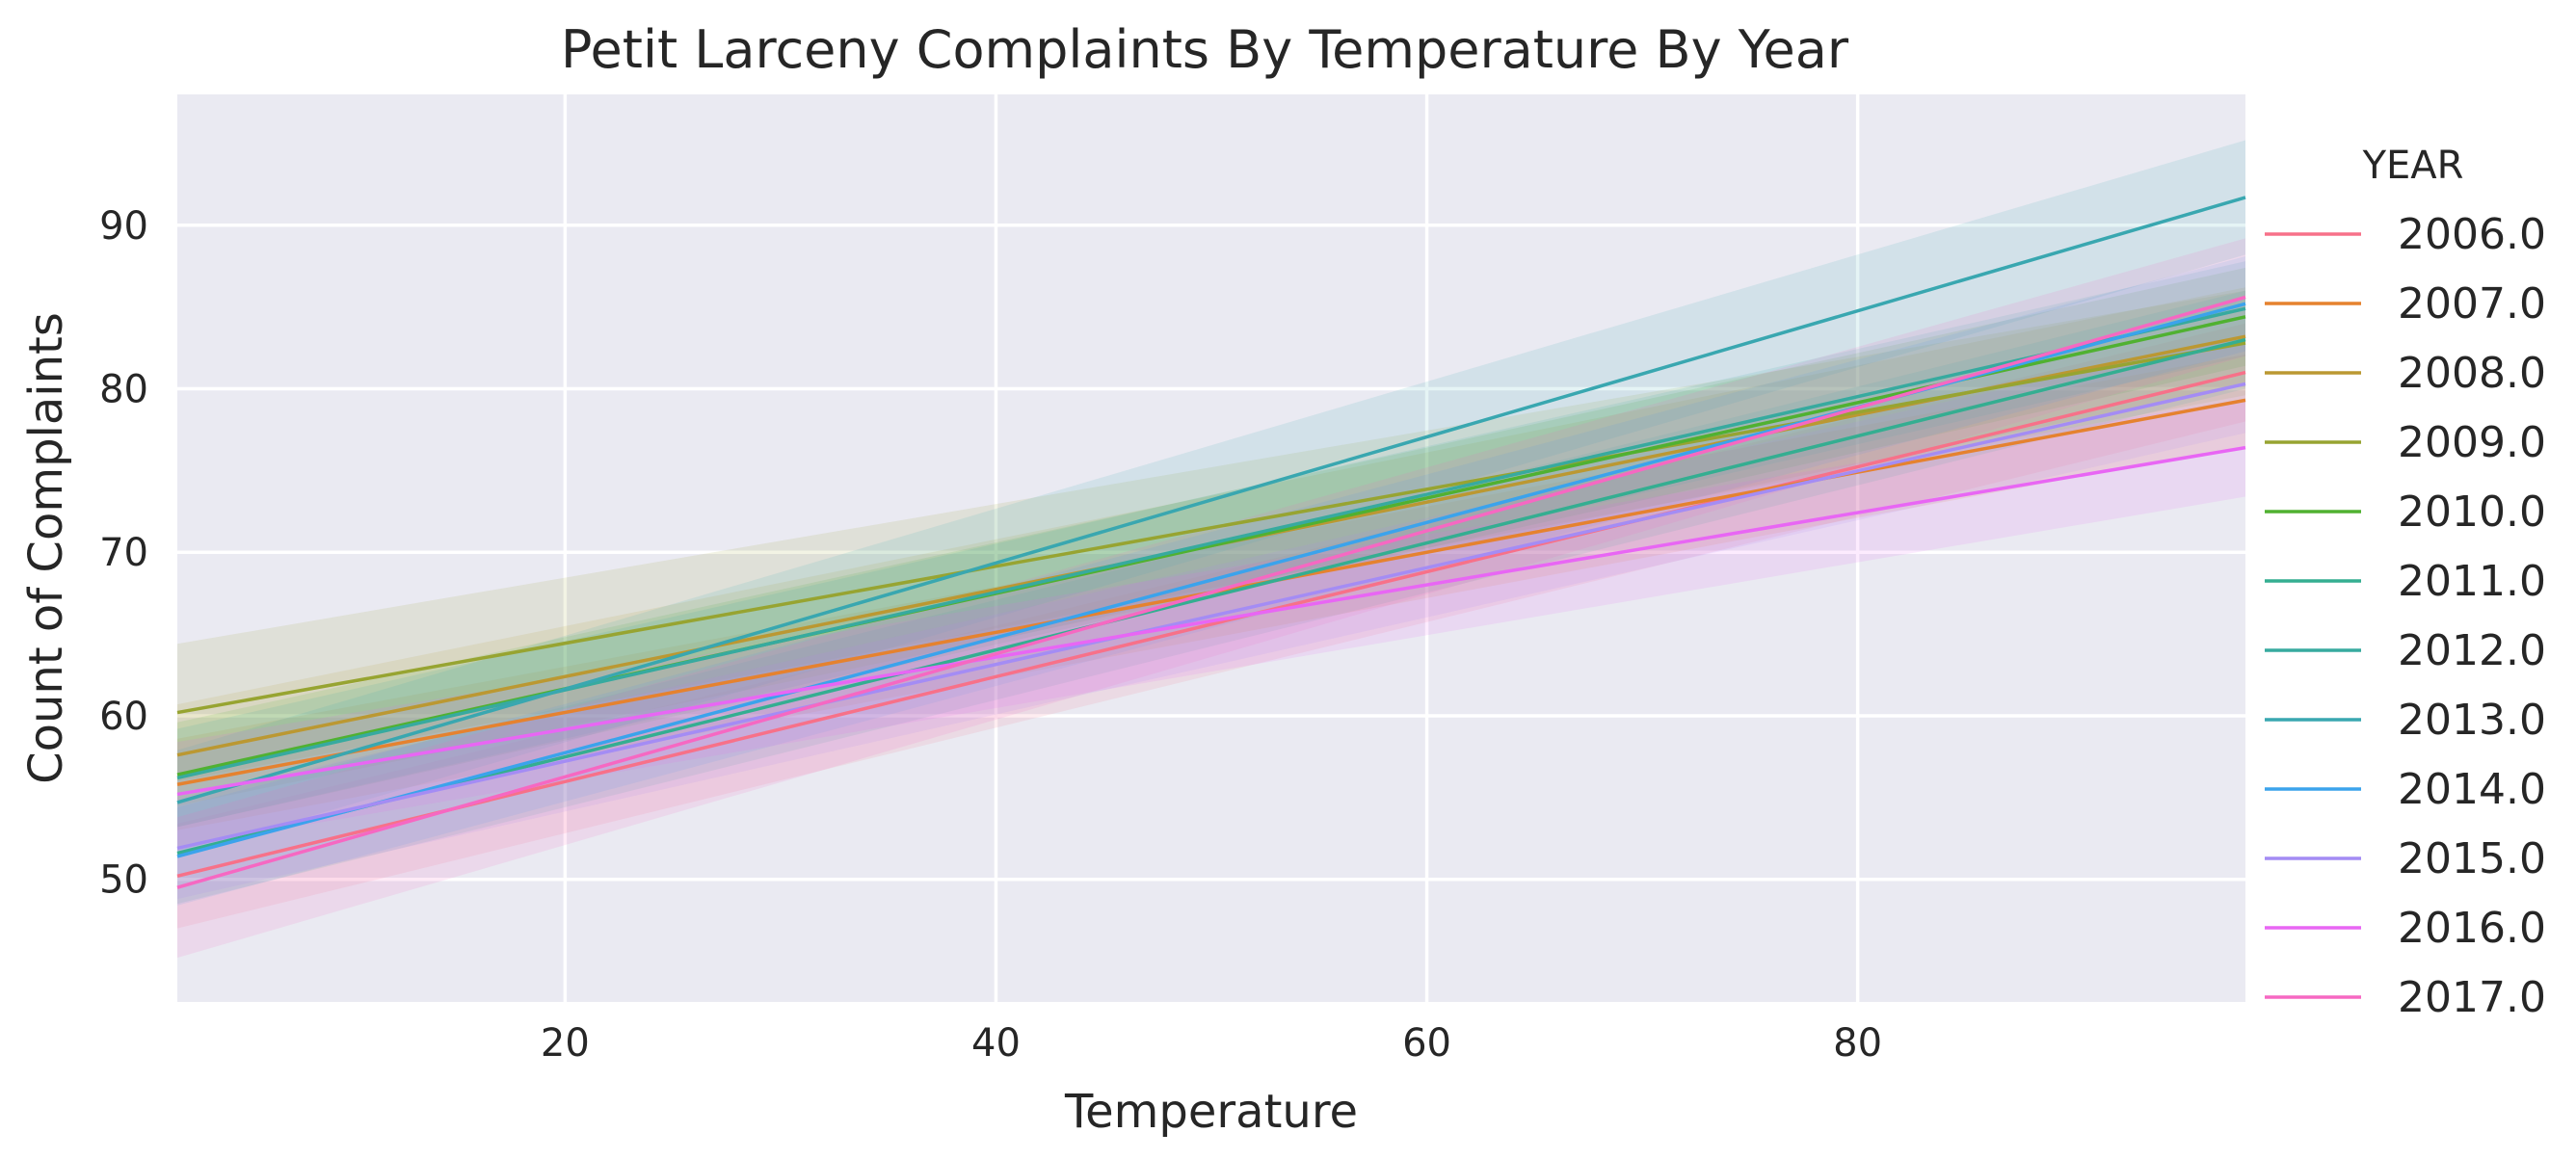 The height and width of the screenshot is (1159, 2576). I want to click on legend-entry: 2014.0, so click(2472, 790).